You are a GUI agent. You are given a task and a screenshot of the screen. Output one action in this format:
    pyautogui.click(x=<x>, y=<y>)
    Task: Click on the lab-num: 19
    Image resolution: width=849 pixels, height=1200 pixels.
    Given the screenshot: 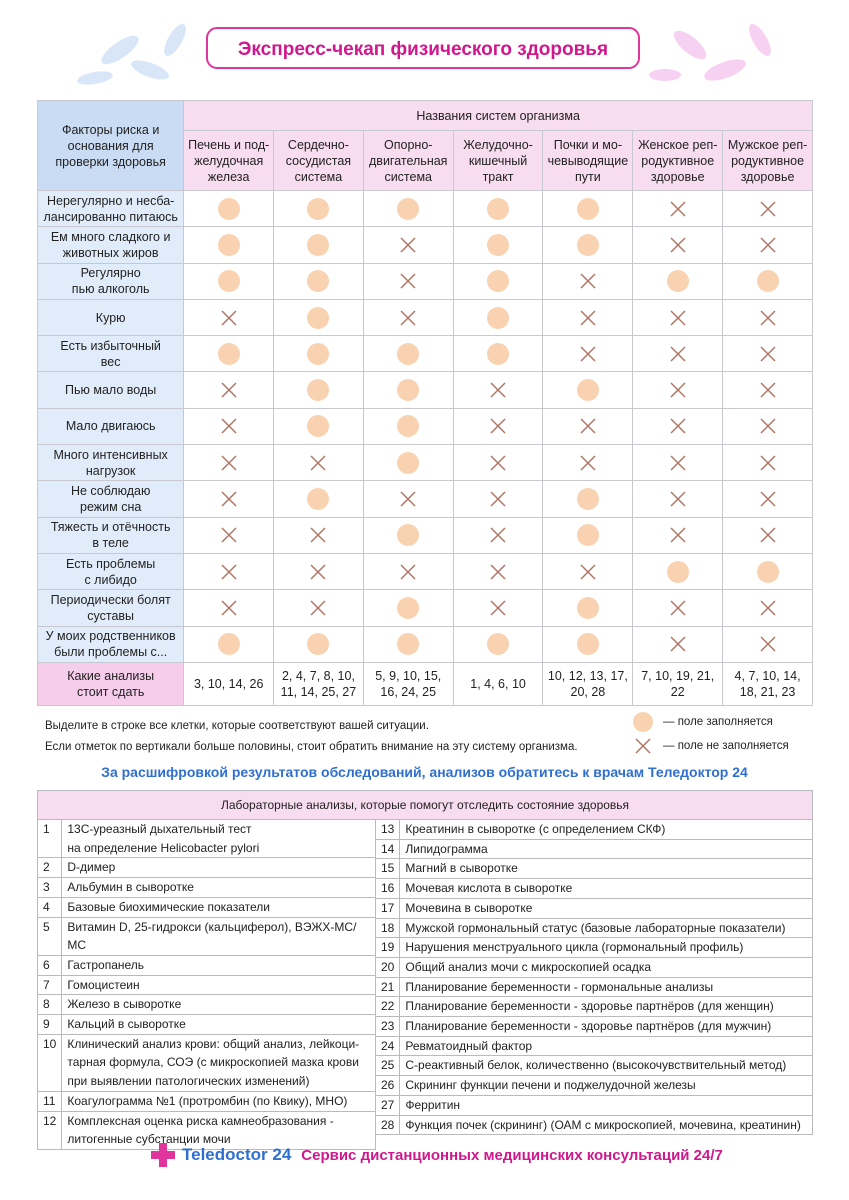 What is the action you would take?
    pyautogui.click(x=387, y=947)
    